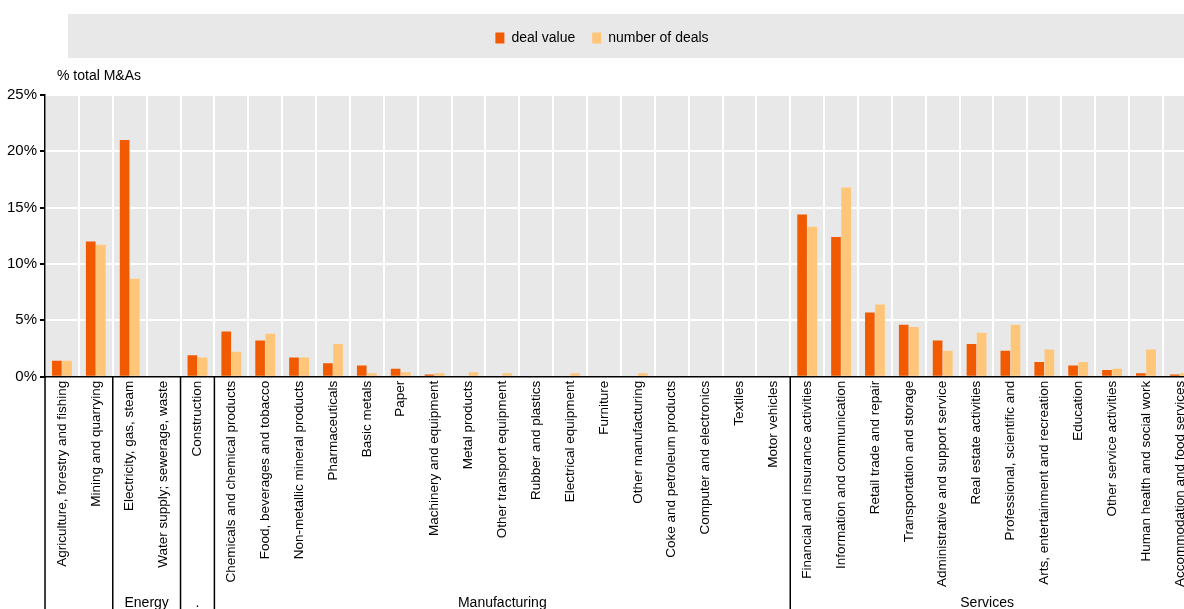  What do you see at coordinates (637, 442) in the screenshot?
I see `x-tick-label: Other manufacturing` at bounding box center [637, 442].